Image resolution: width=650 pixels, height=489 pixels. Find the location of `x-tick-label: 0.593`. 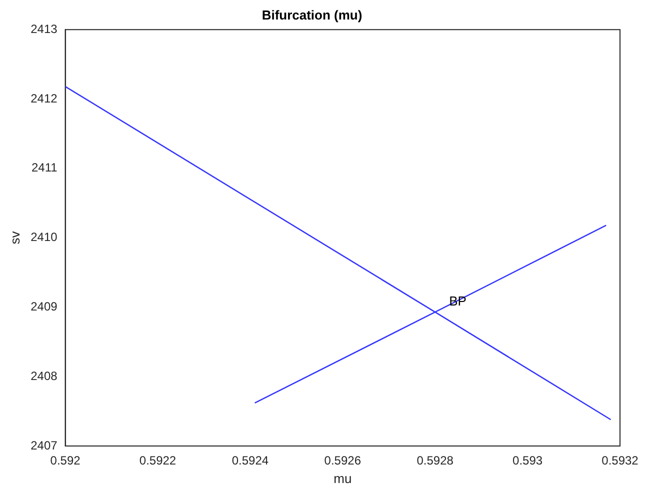

x-tick-label: 0.593 is located at coordinates (527, 461).